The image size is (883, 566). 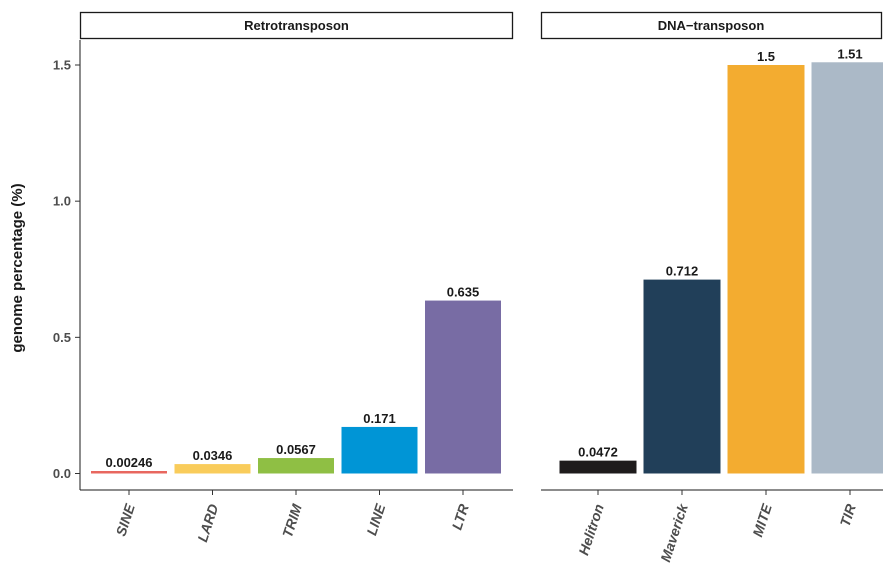 What do you see at coordinates (682, 376) in the screenshot?
I see `bar-maverick` at bounding box center [682, 376].